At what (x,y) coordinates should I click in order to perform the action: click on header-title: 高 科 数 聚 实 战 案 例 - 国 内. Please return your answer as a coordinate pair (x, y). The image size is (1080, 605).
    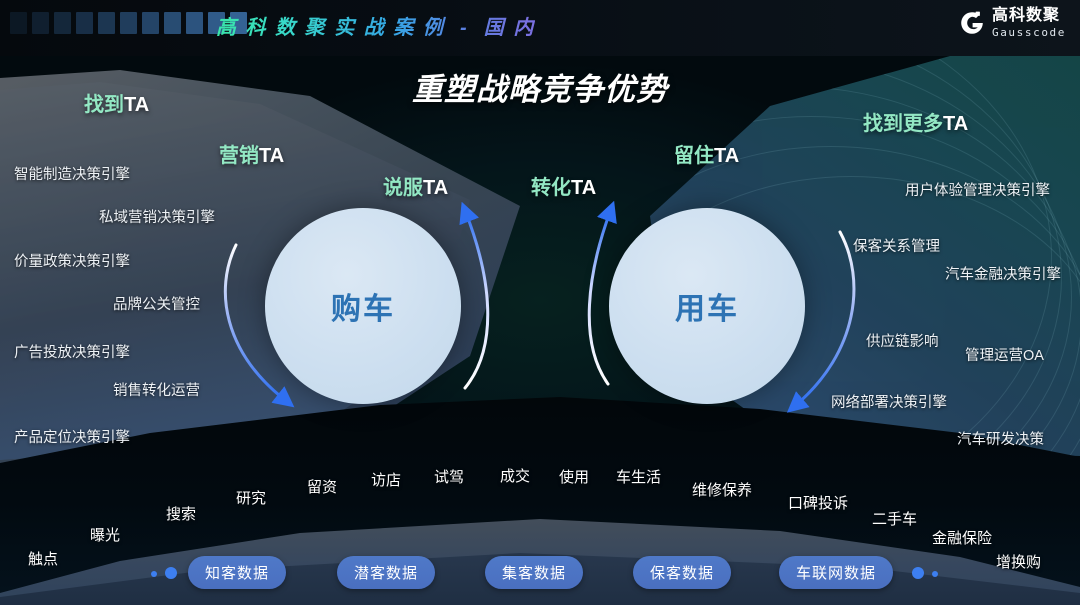
    Looking at the image, I should click on (375, 25).